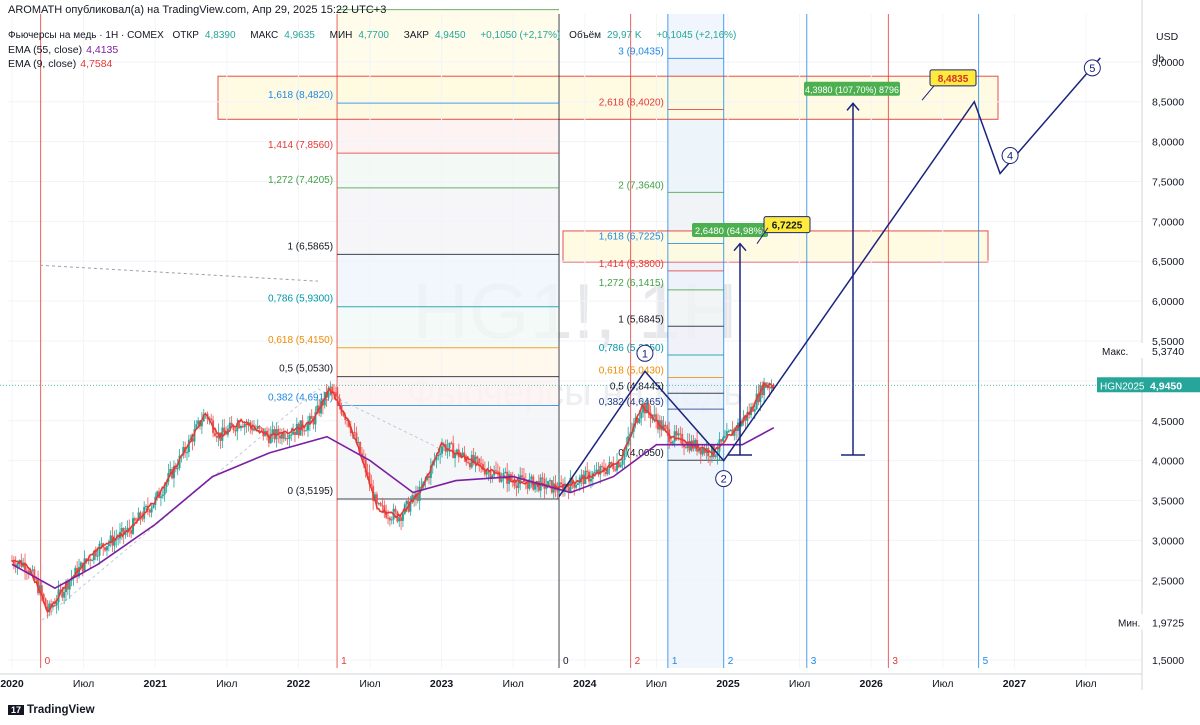  What do you see at coordinates (1167, 37) in the screenshot?
I see `axis-currency: USD` at bounding box center [1167, 37].